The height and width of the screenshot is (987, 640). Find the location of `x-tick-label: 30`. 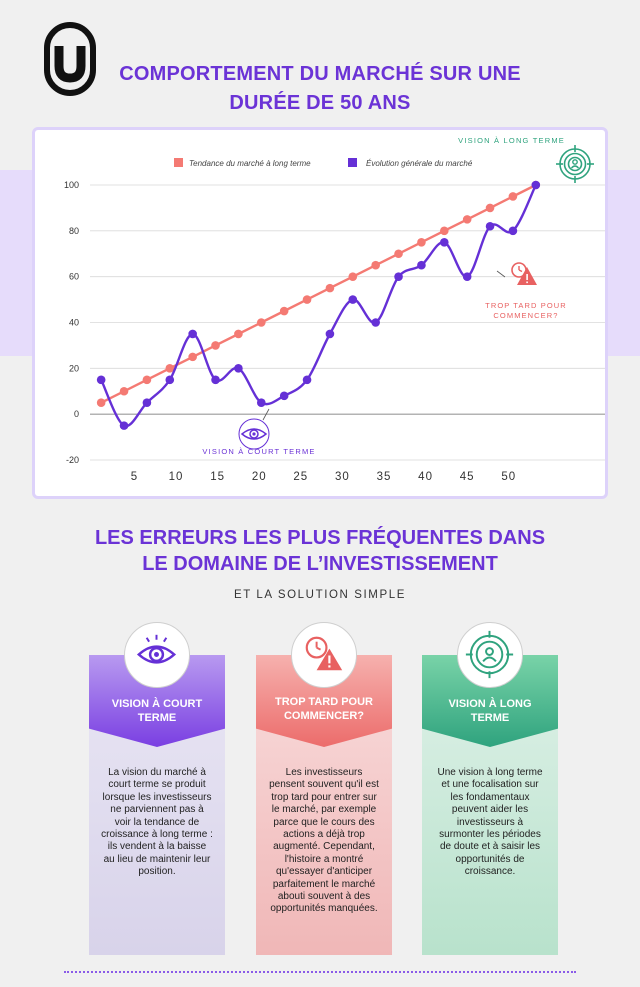

x-tick-label: 30 is located at coordinates (342, 477).